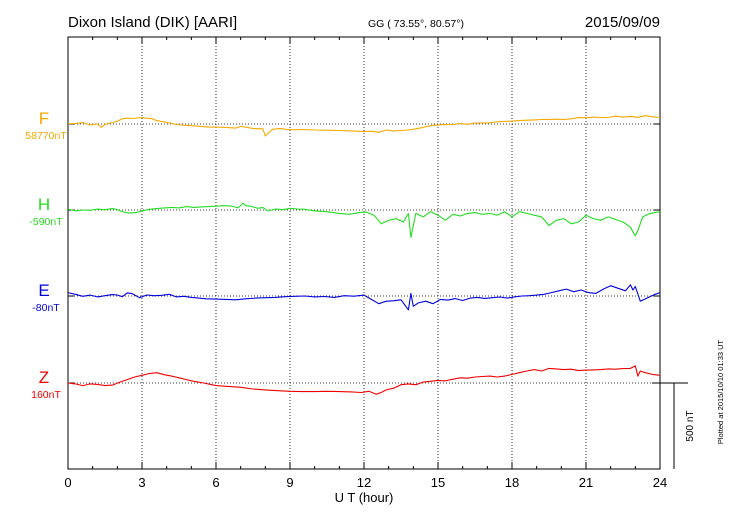 The image size is (730, 520). I want to click on scale-bar: 500 nT, so click(674, 425).